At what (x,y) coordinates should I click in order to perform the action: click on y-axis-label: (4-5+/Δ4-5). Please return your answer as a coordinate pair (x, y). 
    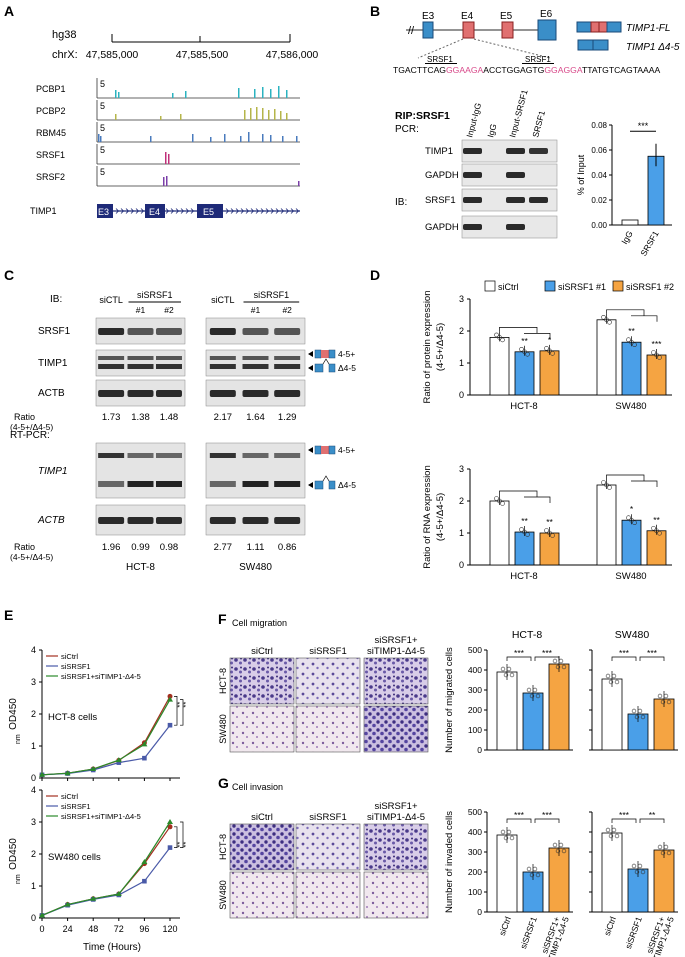
    Looking at the image, I should click on (440, 347).